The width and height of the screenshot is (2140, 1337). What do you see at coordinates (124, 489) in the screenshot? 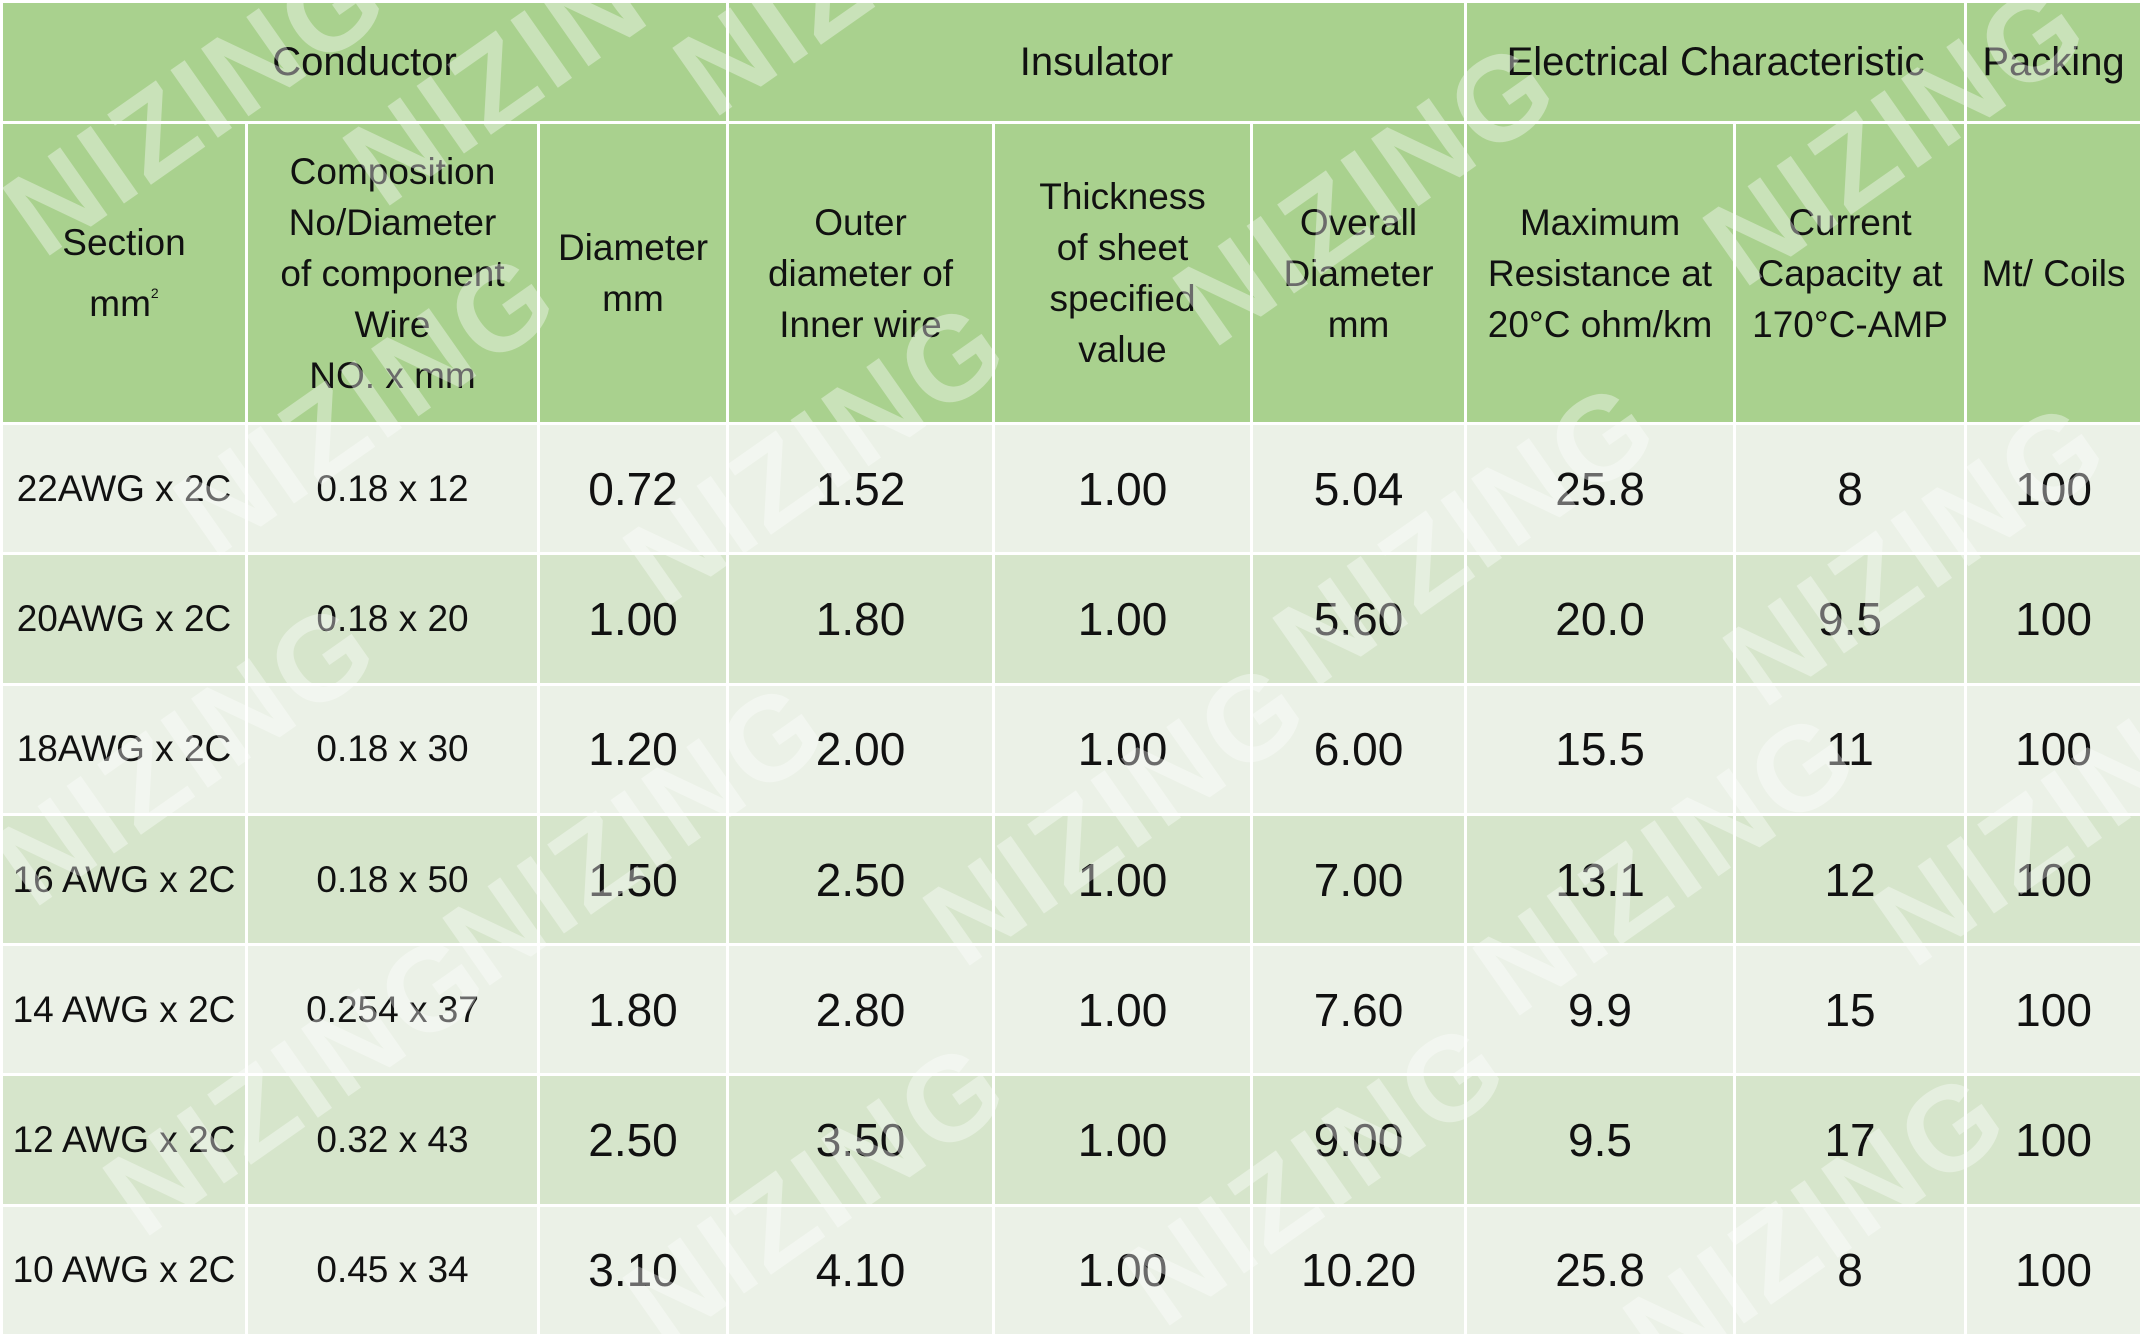
I see `table-cell-section: 22AWG x 2C` at bounding box center [124, 489].